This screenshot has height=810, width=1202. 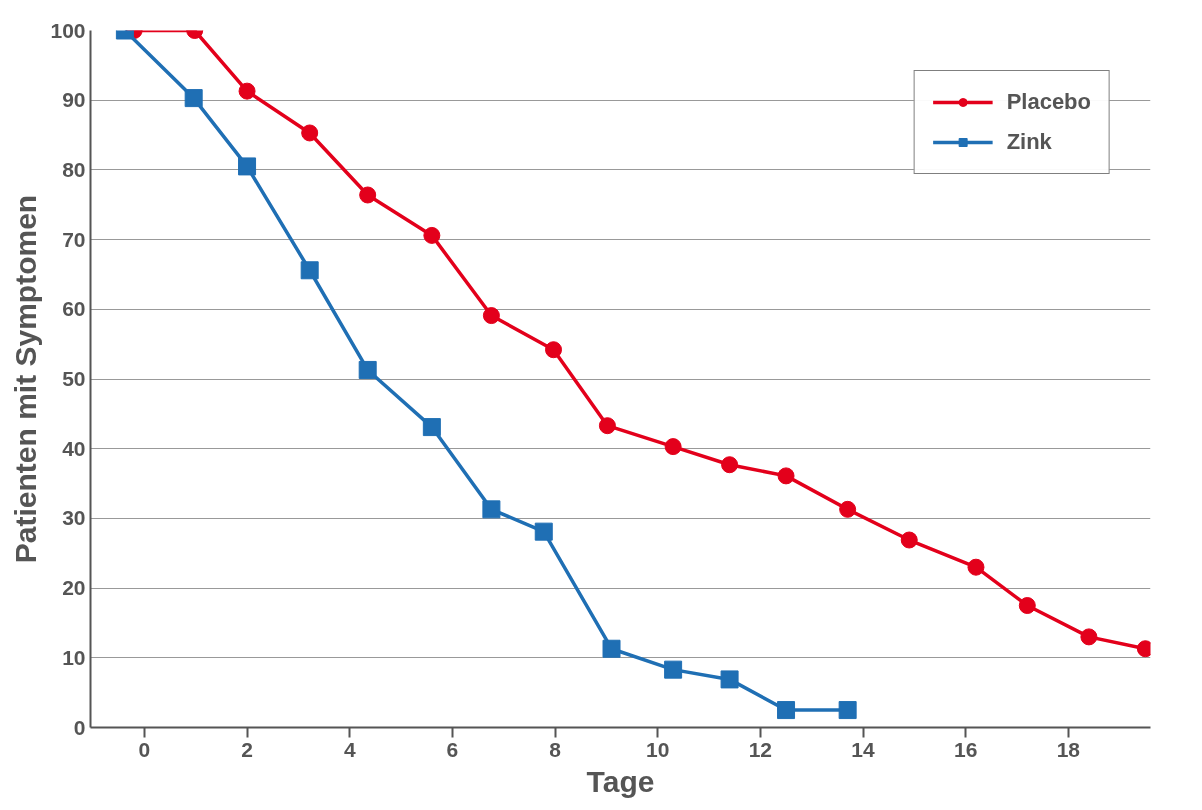 What do you see at coordinates (760, 749) in the screenshot?
I see `x-tick-label: 12` at bounding box center [760, 749].